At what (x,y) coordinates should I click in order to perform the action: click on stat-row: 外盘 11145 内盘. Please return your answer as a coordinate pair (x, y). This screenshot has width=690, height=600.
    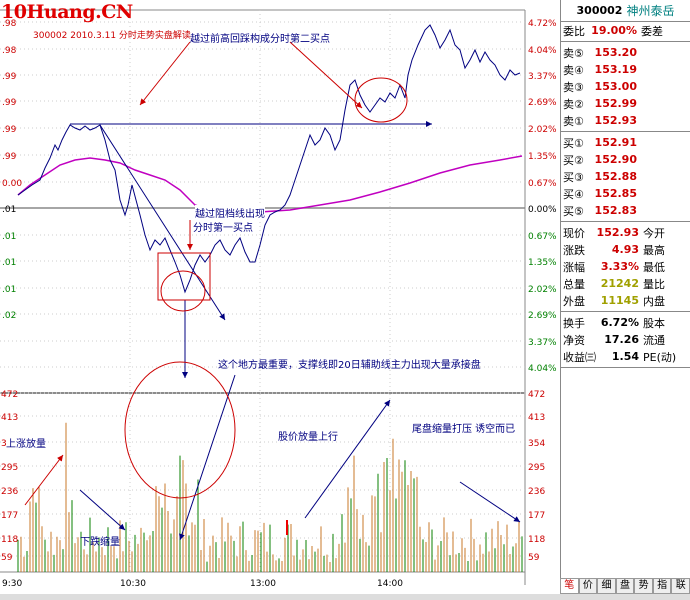
    Looking at the image, I should click on (625, 300).